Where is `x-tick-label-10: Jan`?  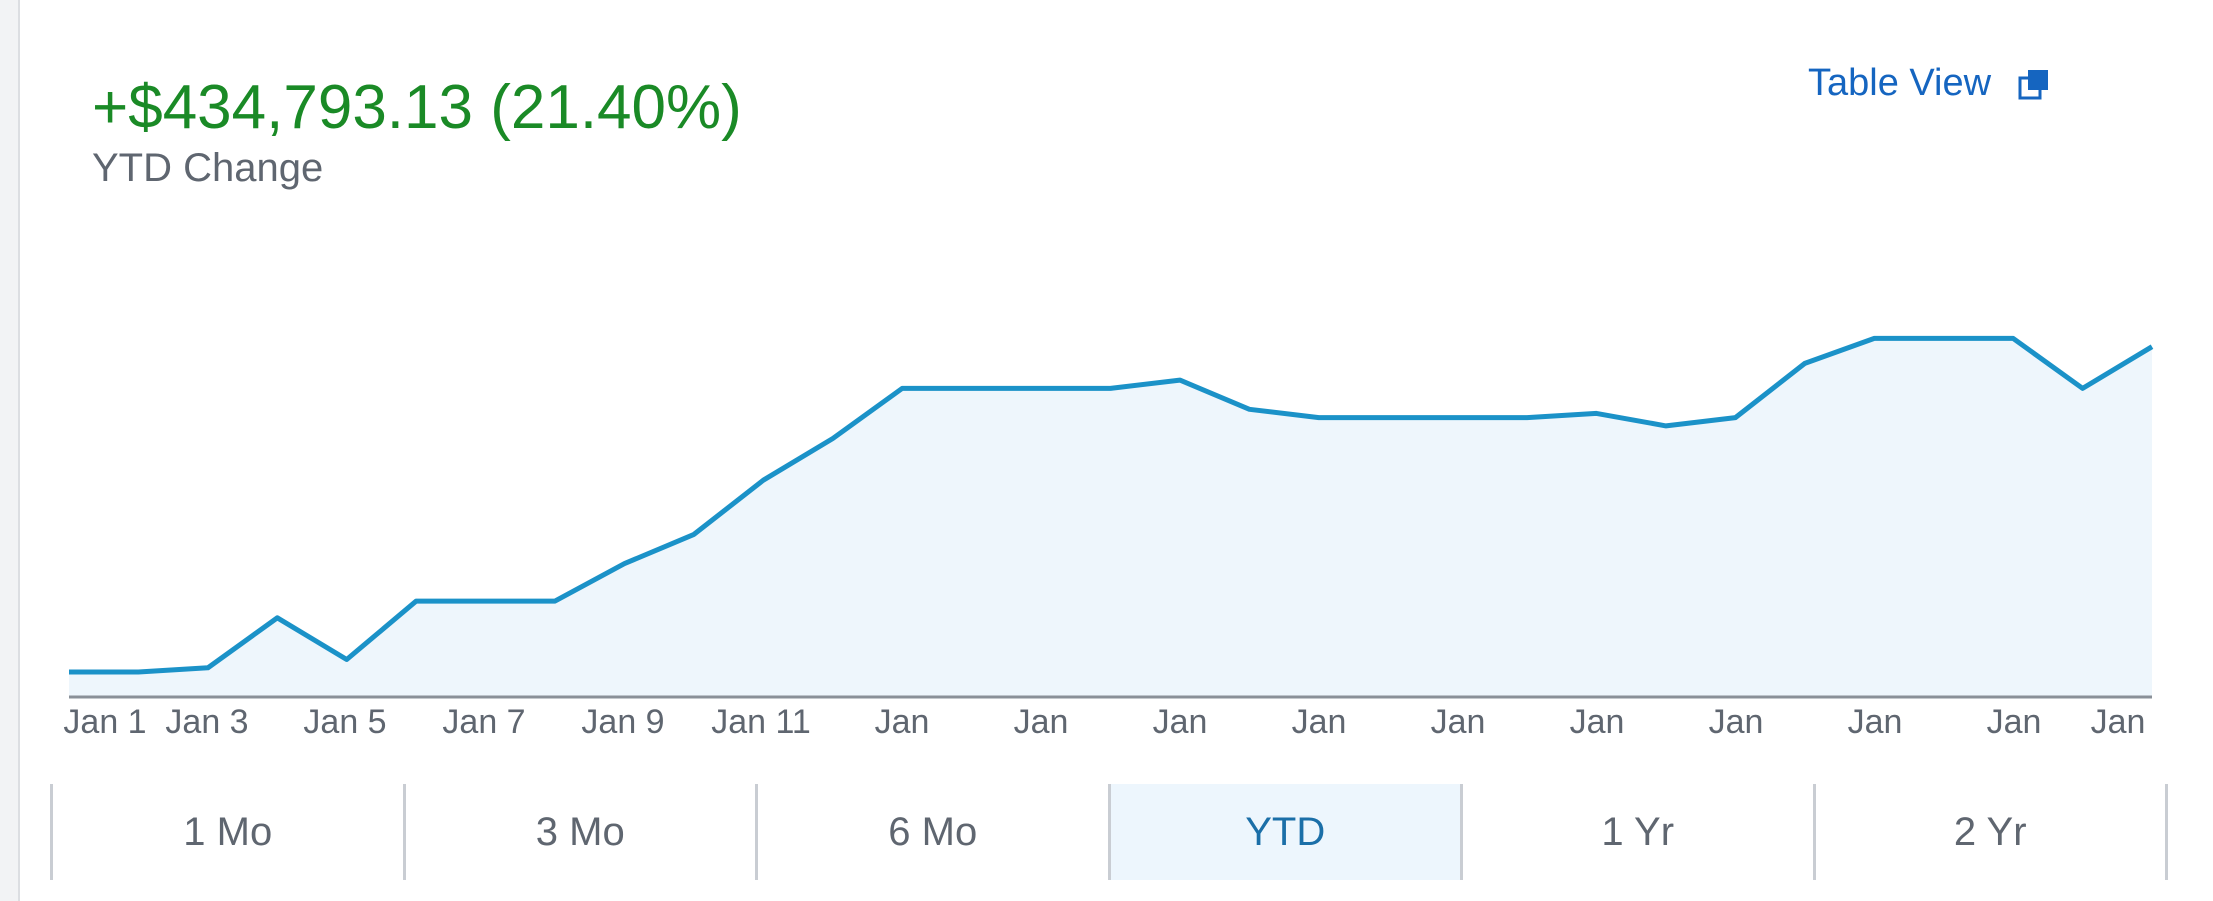
x-tick-label-10: Jan is located at coordinates (1458, 722).